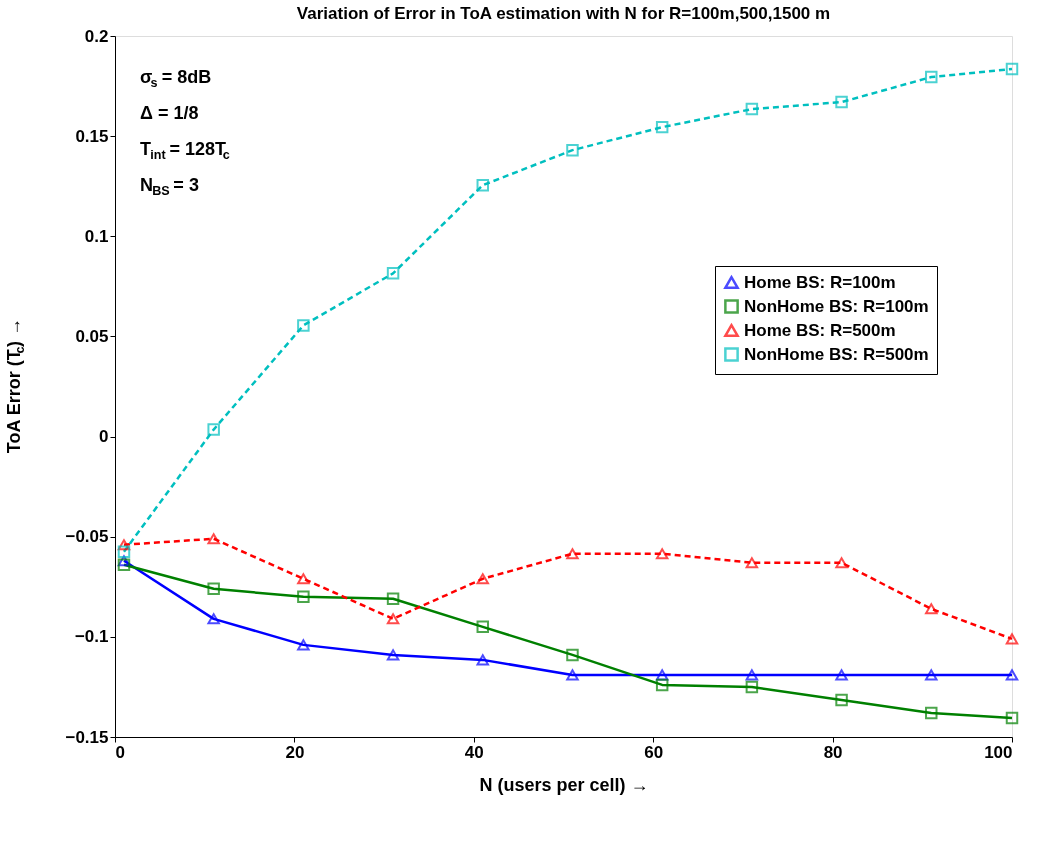 The width and height of the screenshot is (1052, 848). I want to click on chart-title: Variation of Error in ToA estimation with N for R=100m,500,1500 m, so click(563, 13).